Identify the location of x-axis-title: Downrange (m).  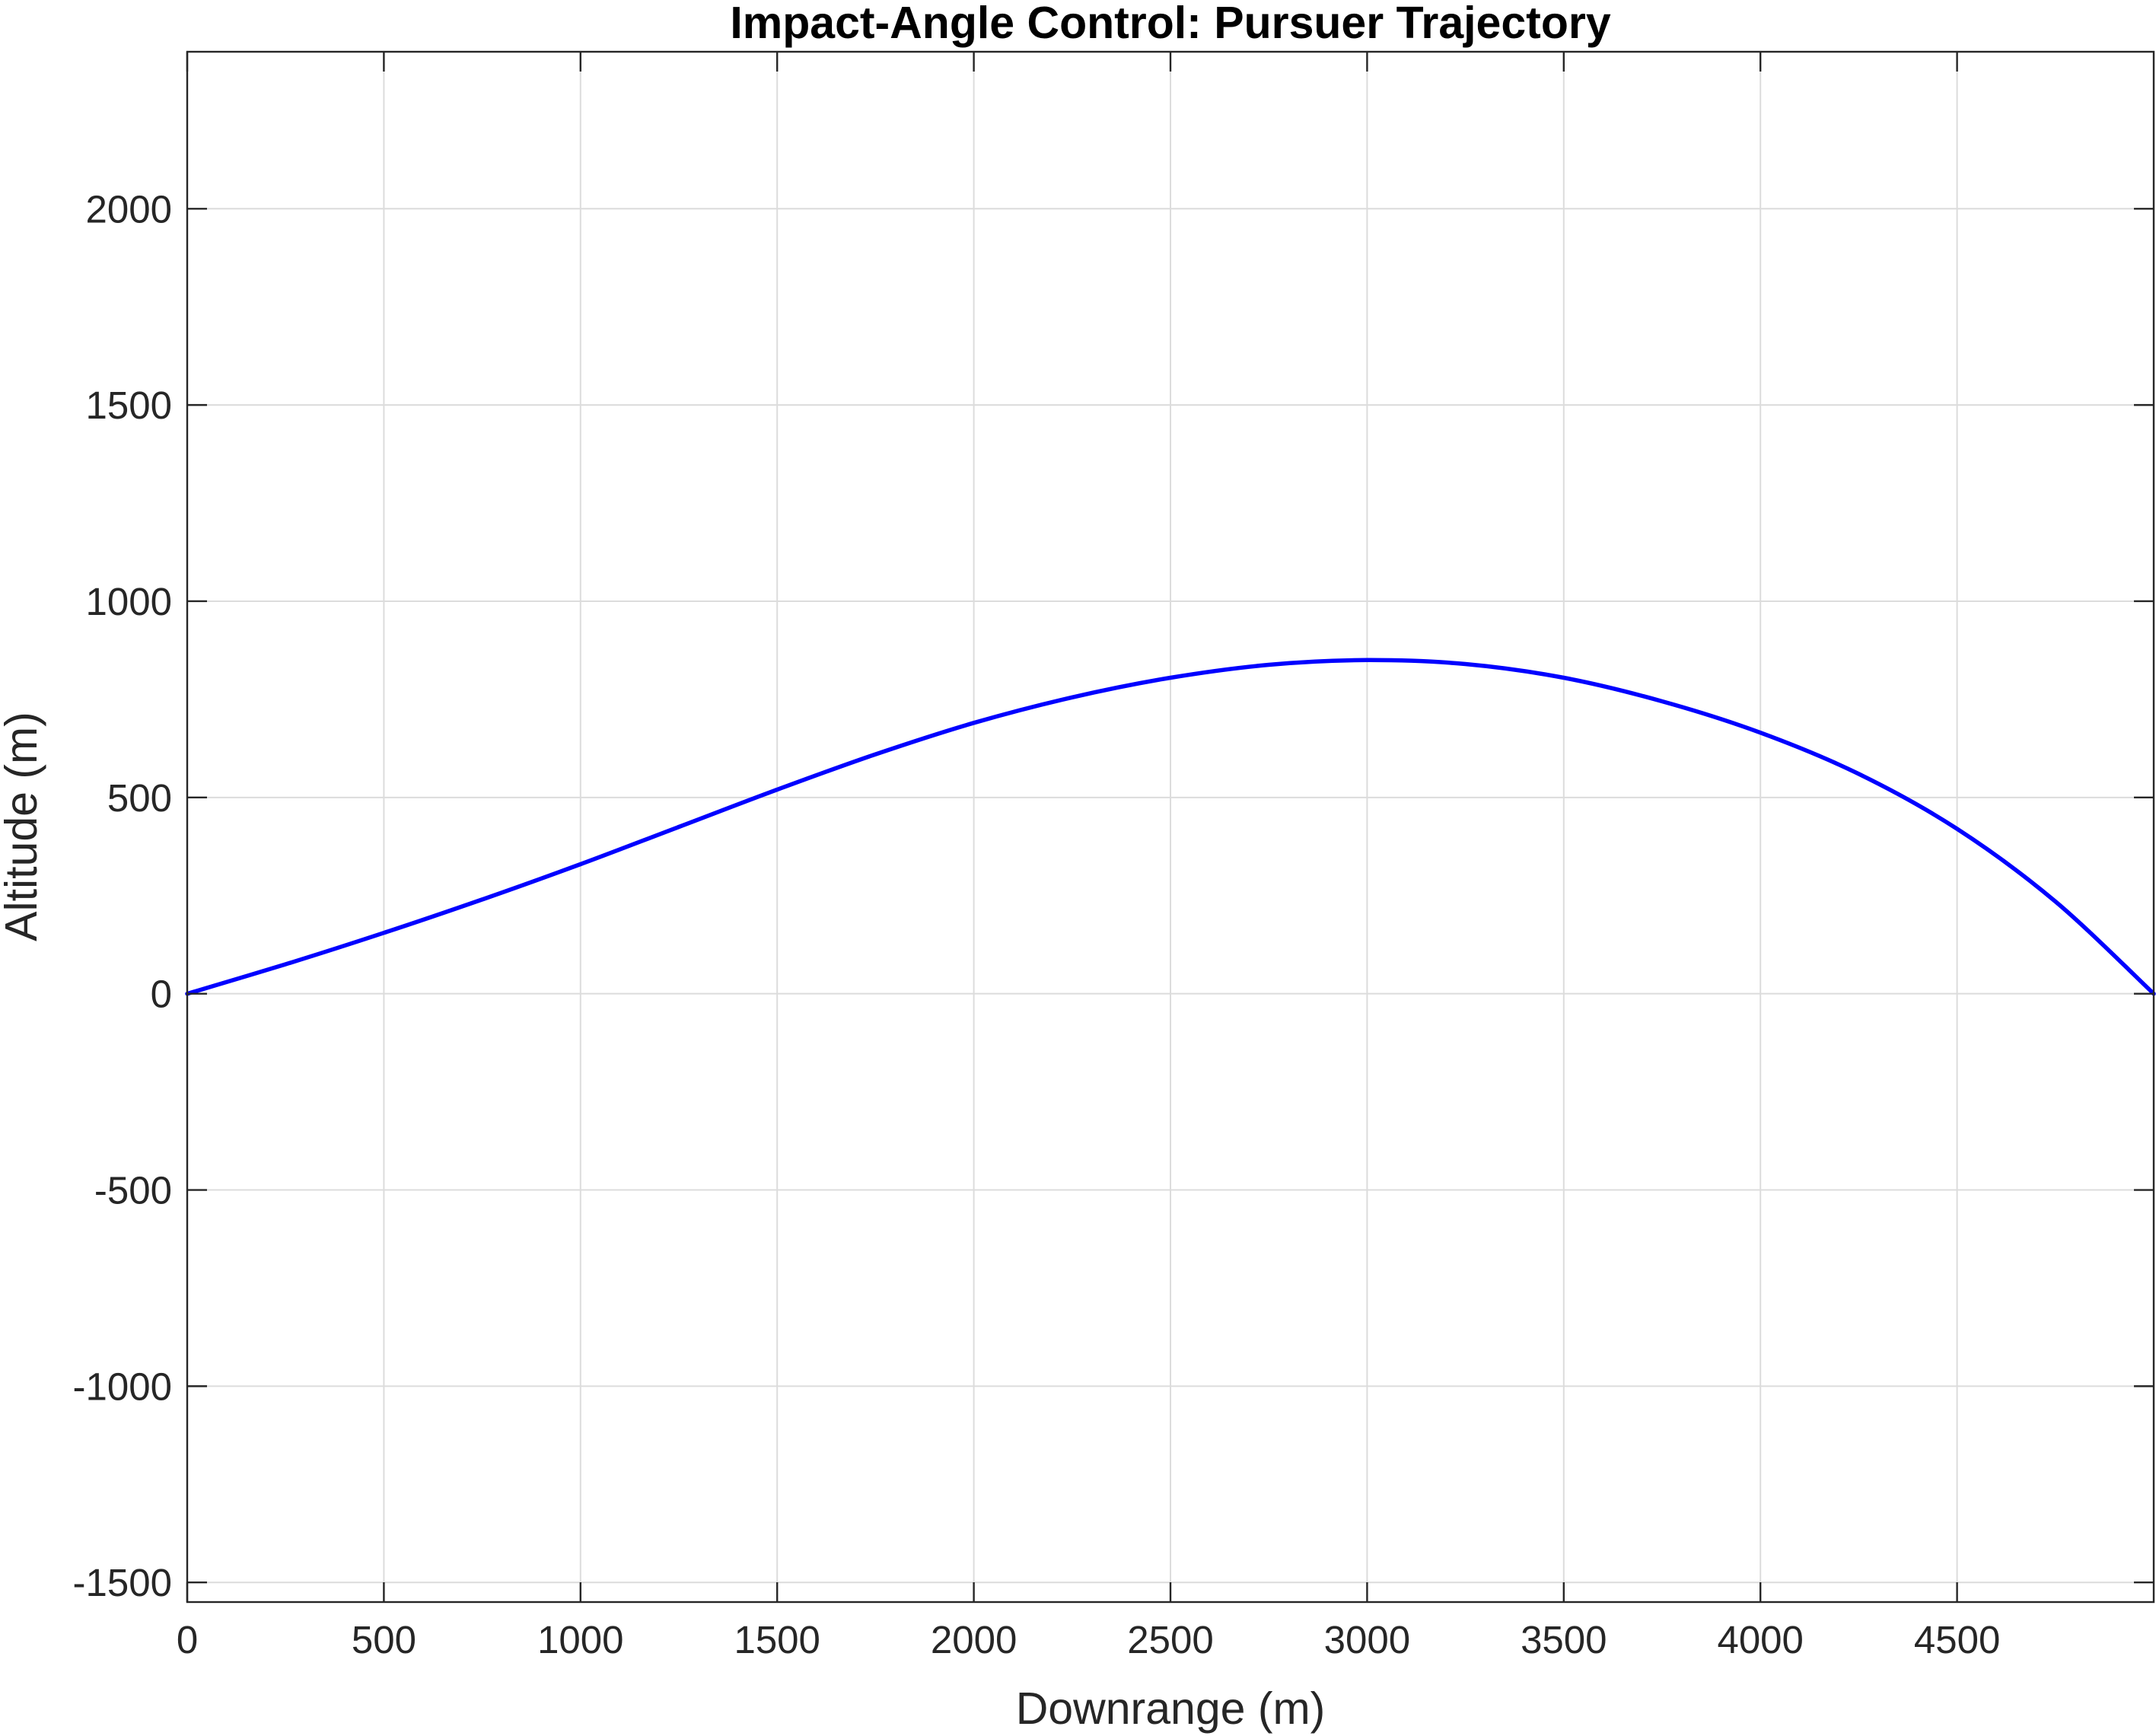
(1171, 1708).